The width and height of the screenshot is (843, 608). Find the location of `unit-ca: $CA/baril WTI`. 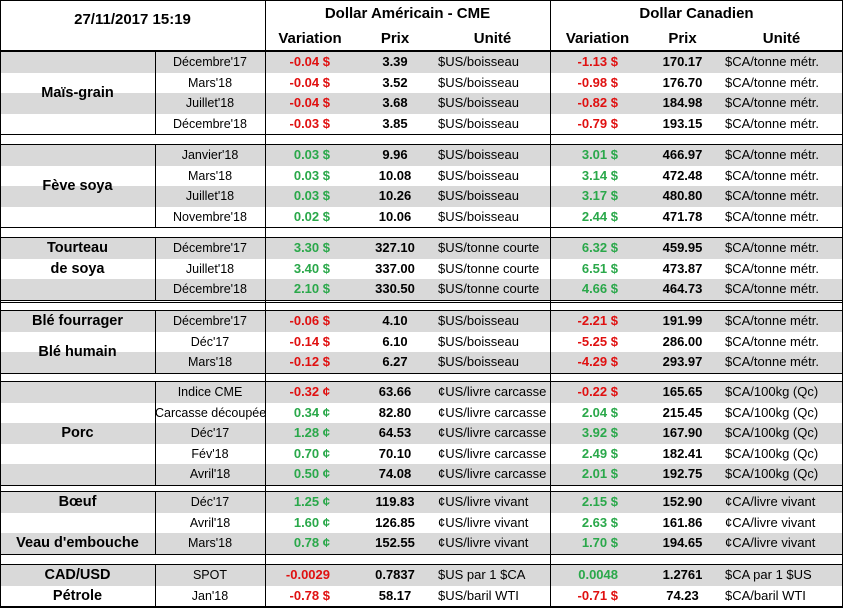

unit-ca: $CA/baril WTI is located at coordinates (765, 595).